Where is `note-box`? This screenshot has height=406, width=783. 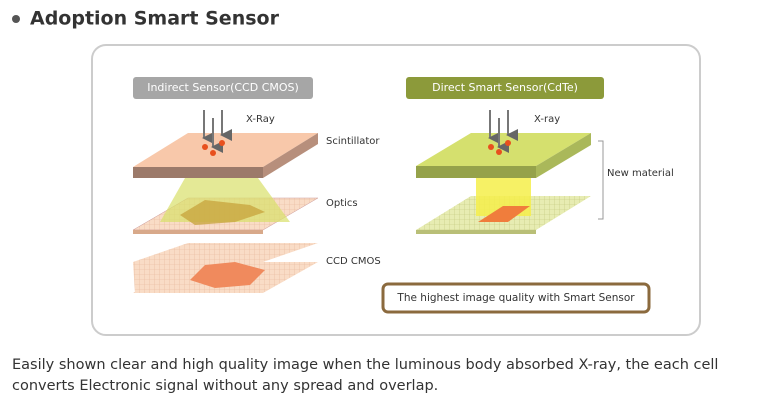
note-box is located at coordinates (516, 298).